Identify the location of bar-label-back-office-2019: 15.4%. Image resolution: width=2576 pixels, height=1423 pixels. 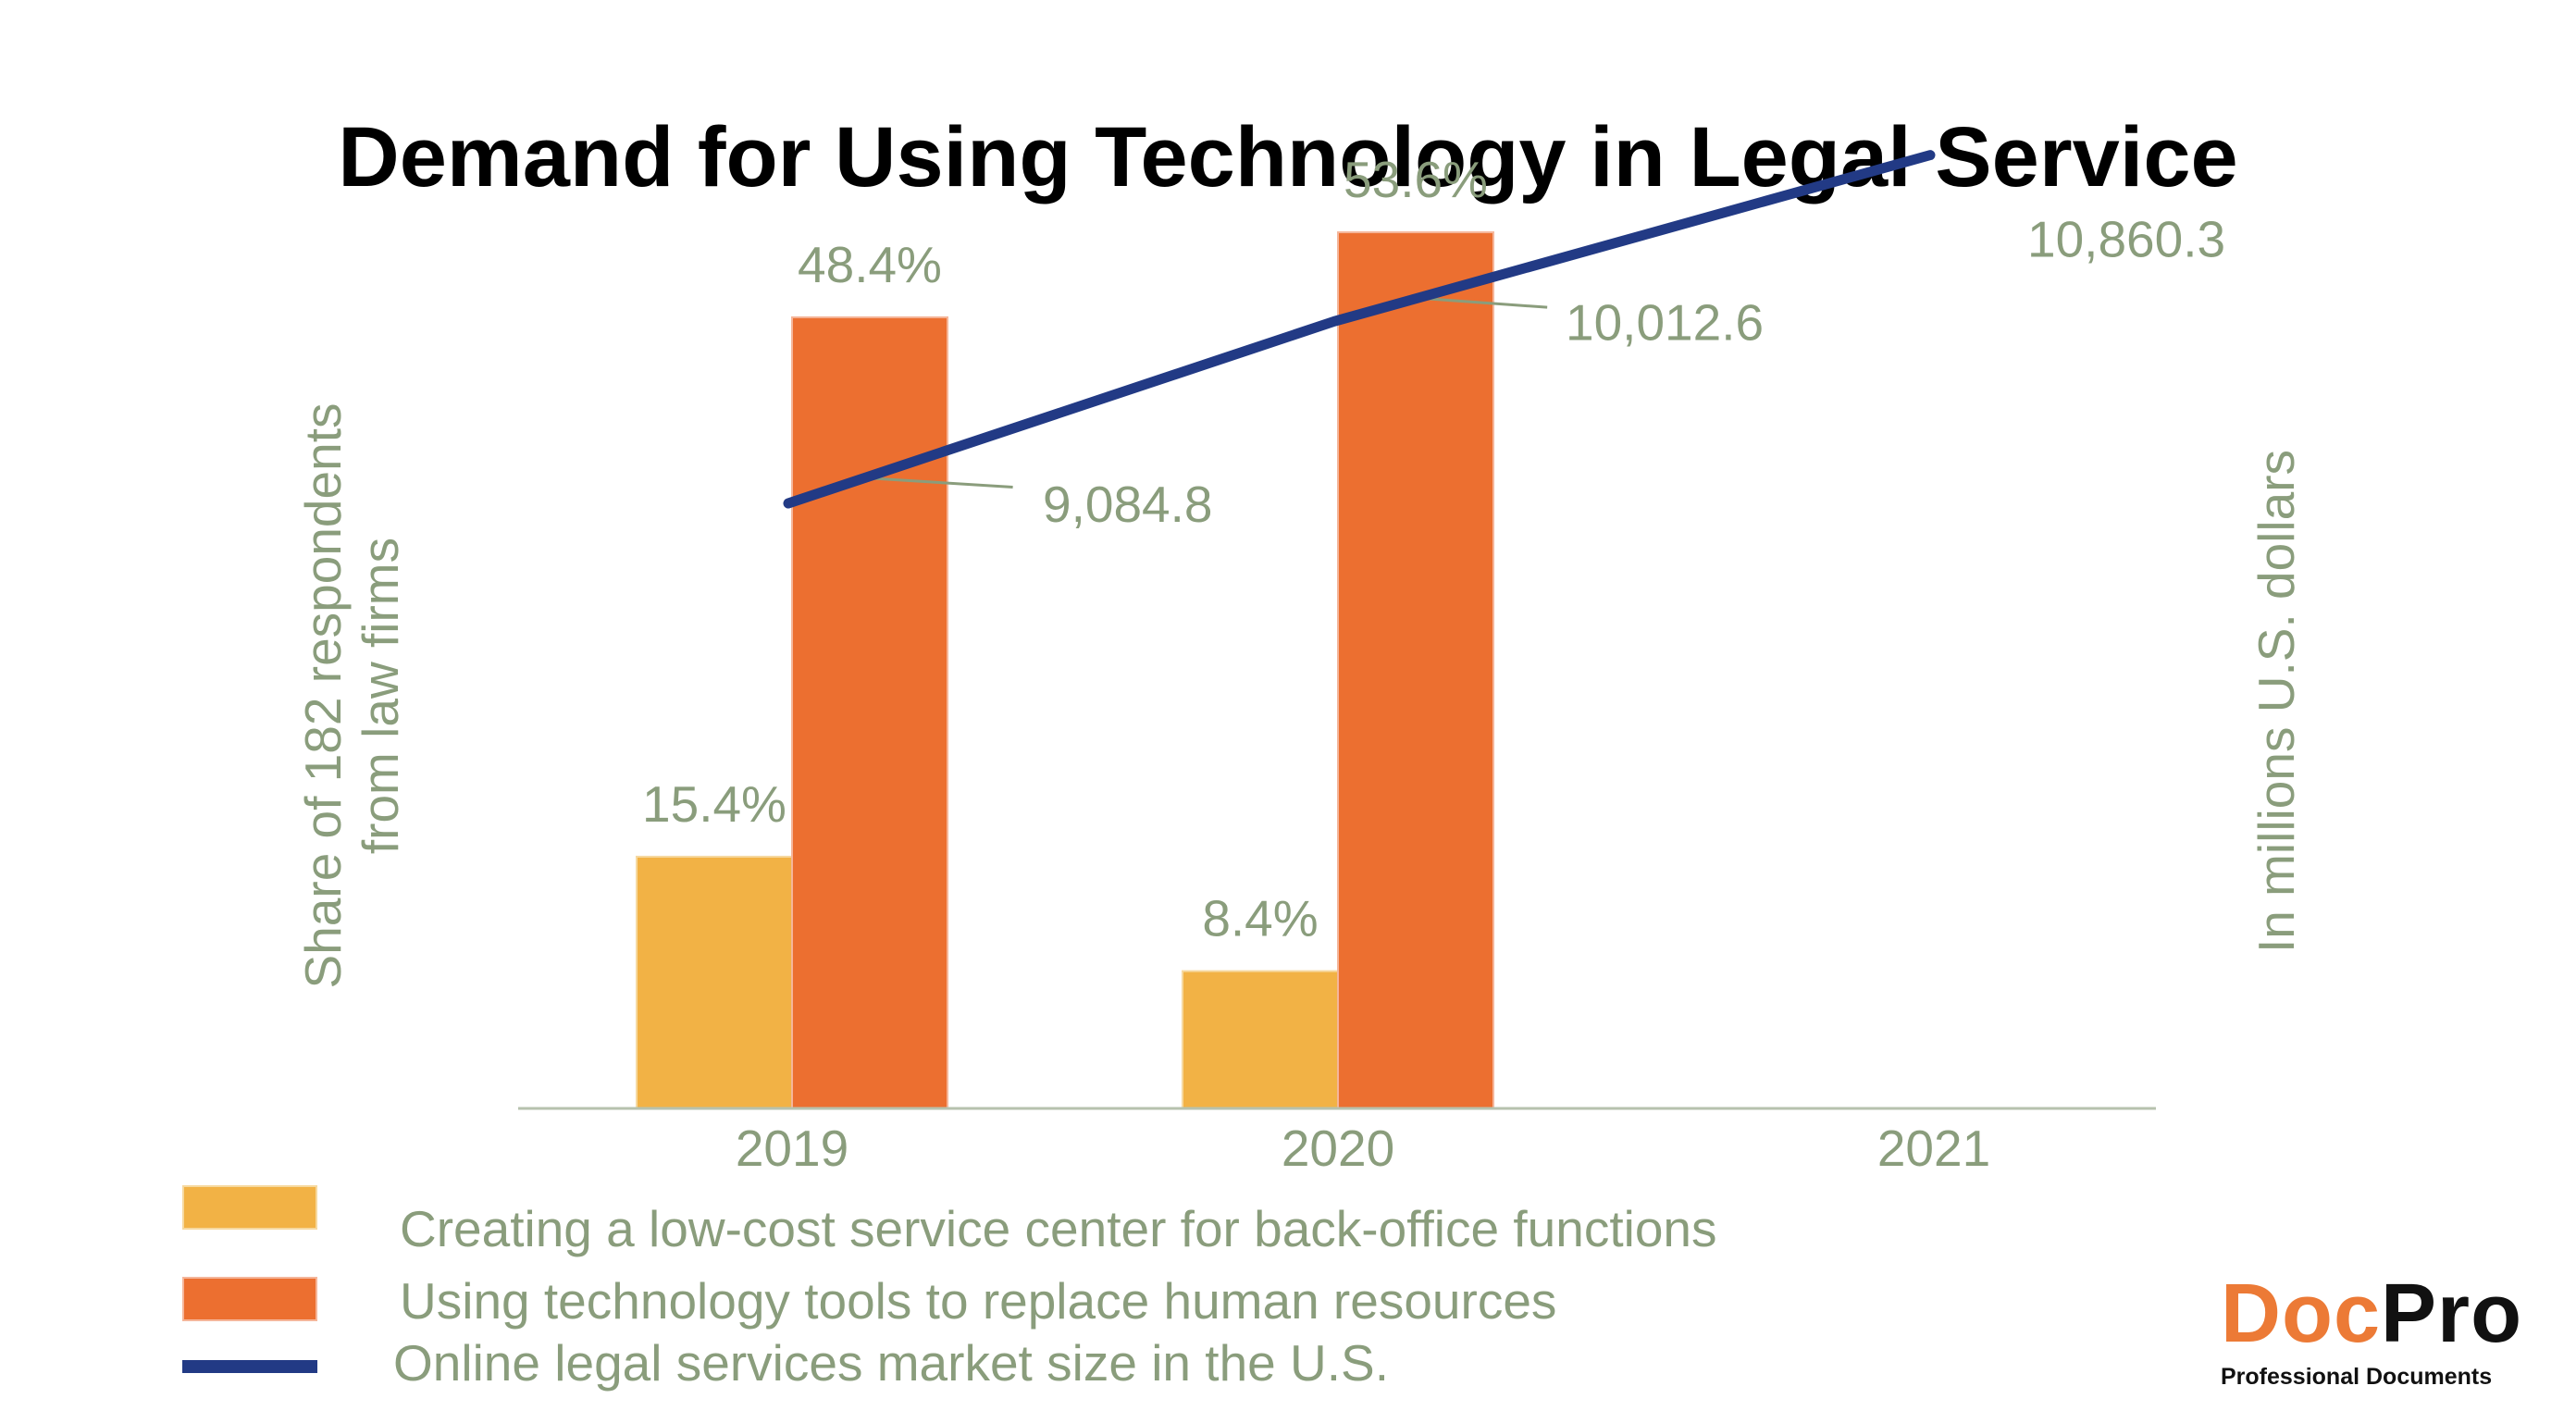
(714, 804).